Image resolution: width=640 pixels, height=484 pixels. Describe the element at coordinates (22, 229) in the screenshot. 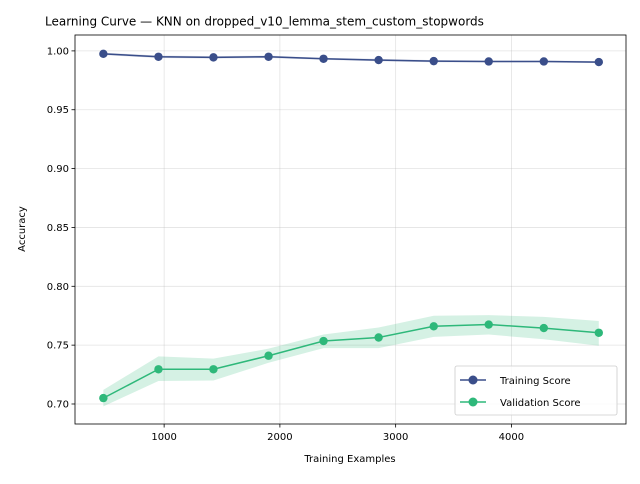

I see `y-axis-label: Accuracy` at that location.